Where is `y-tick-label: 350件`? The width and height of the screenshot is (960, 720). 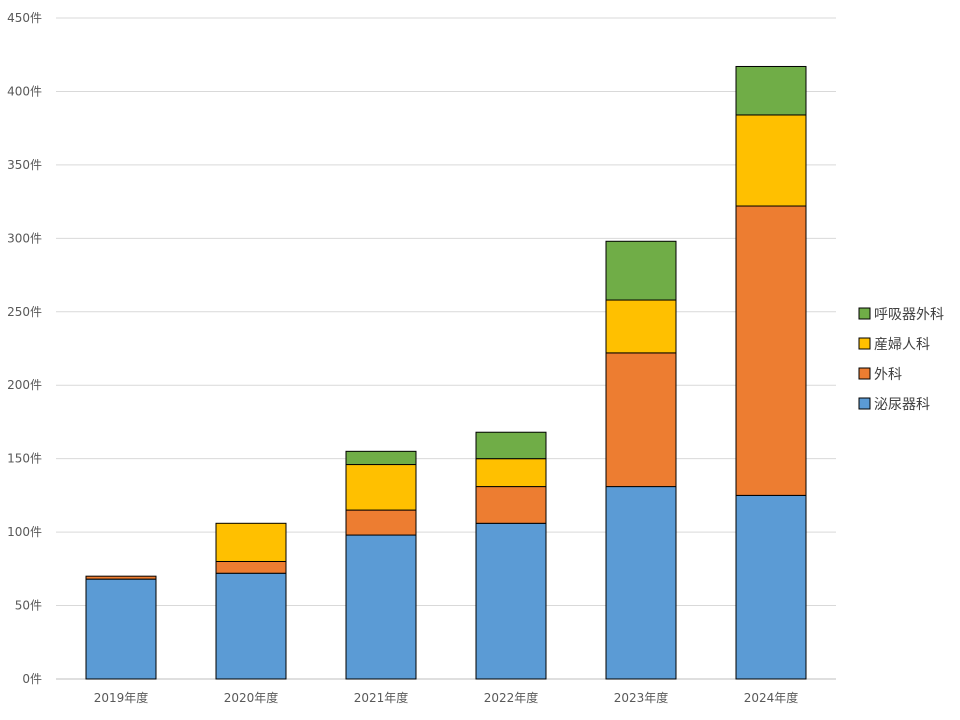 y-tick-label: 350件 is located at coordinates (24, 165).